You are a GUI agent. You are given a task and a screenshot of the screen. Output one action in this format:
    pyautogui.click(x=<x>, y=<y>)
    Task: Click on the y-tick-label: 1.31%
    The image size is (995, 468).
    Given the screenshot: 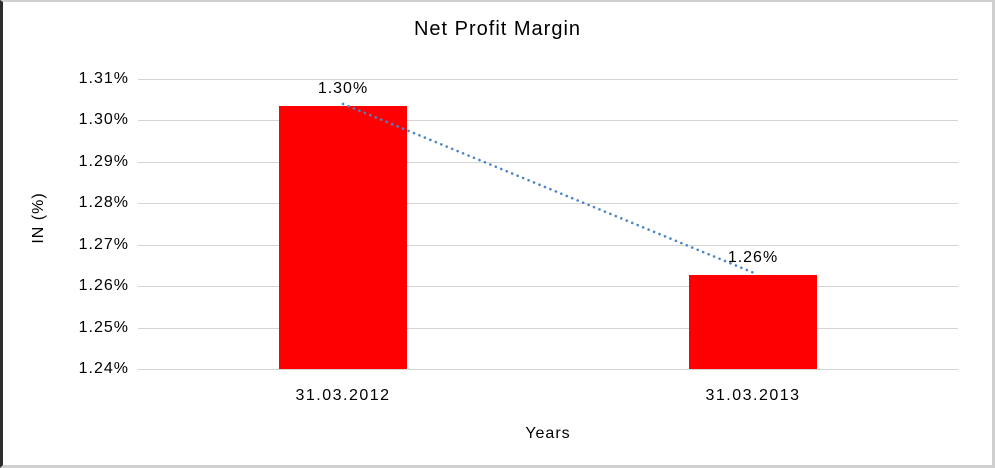 What is the action you would take?
    pyautogui.click(x=103, y=78)
    